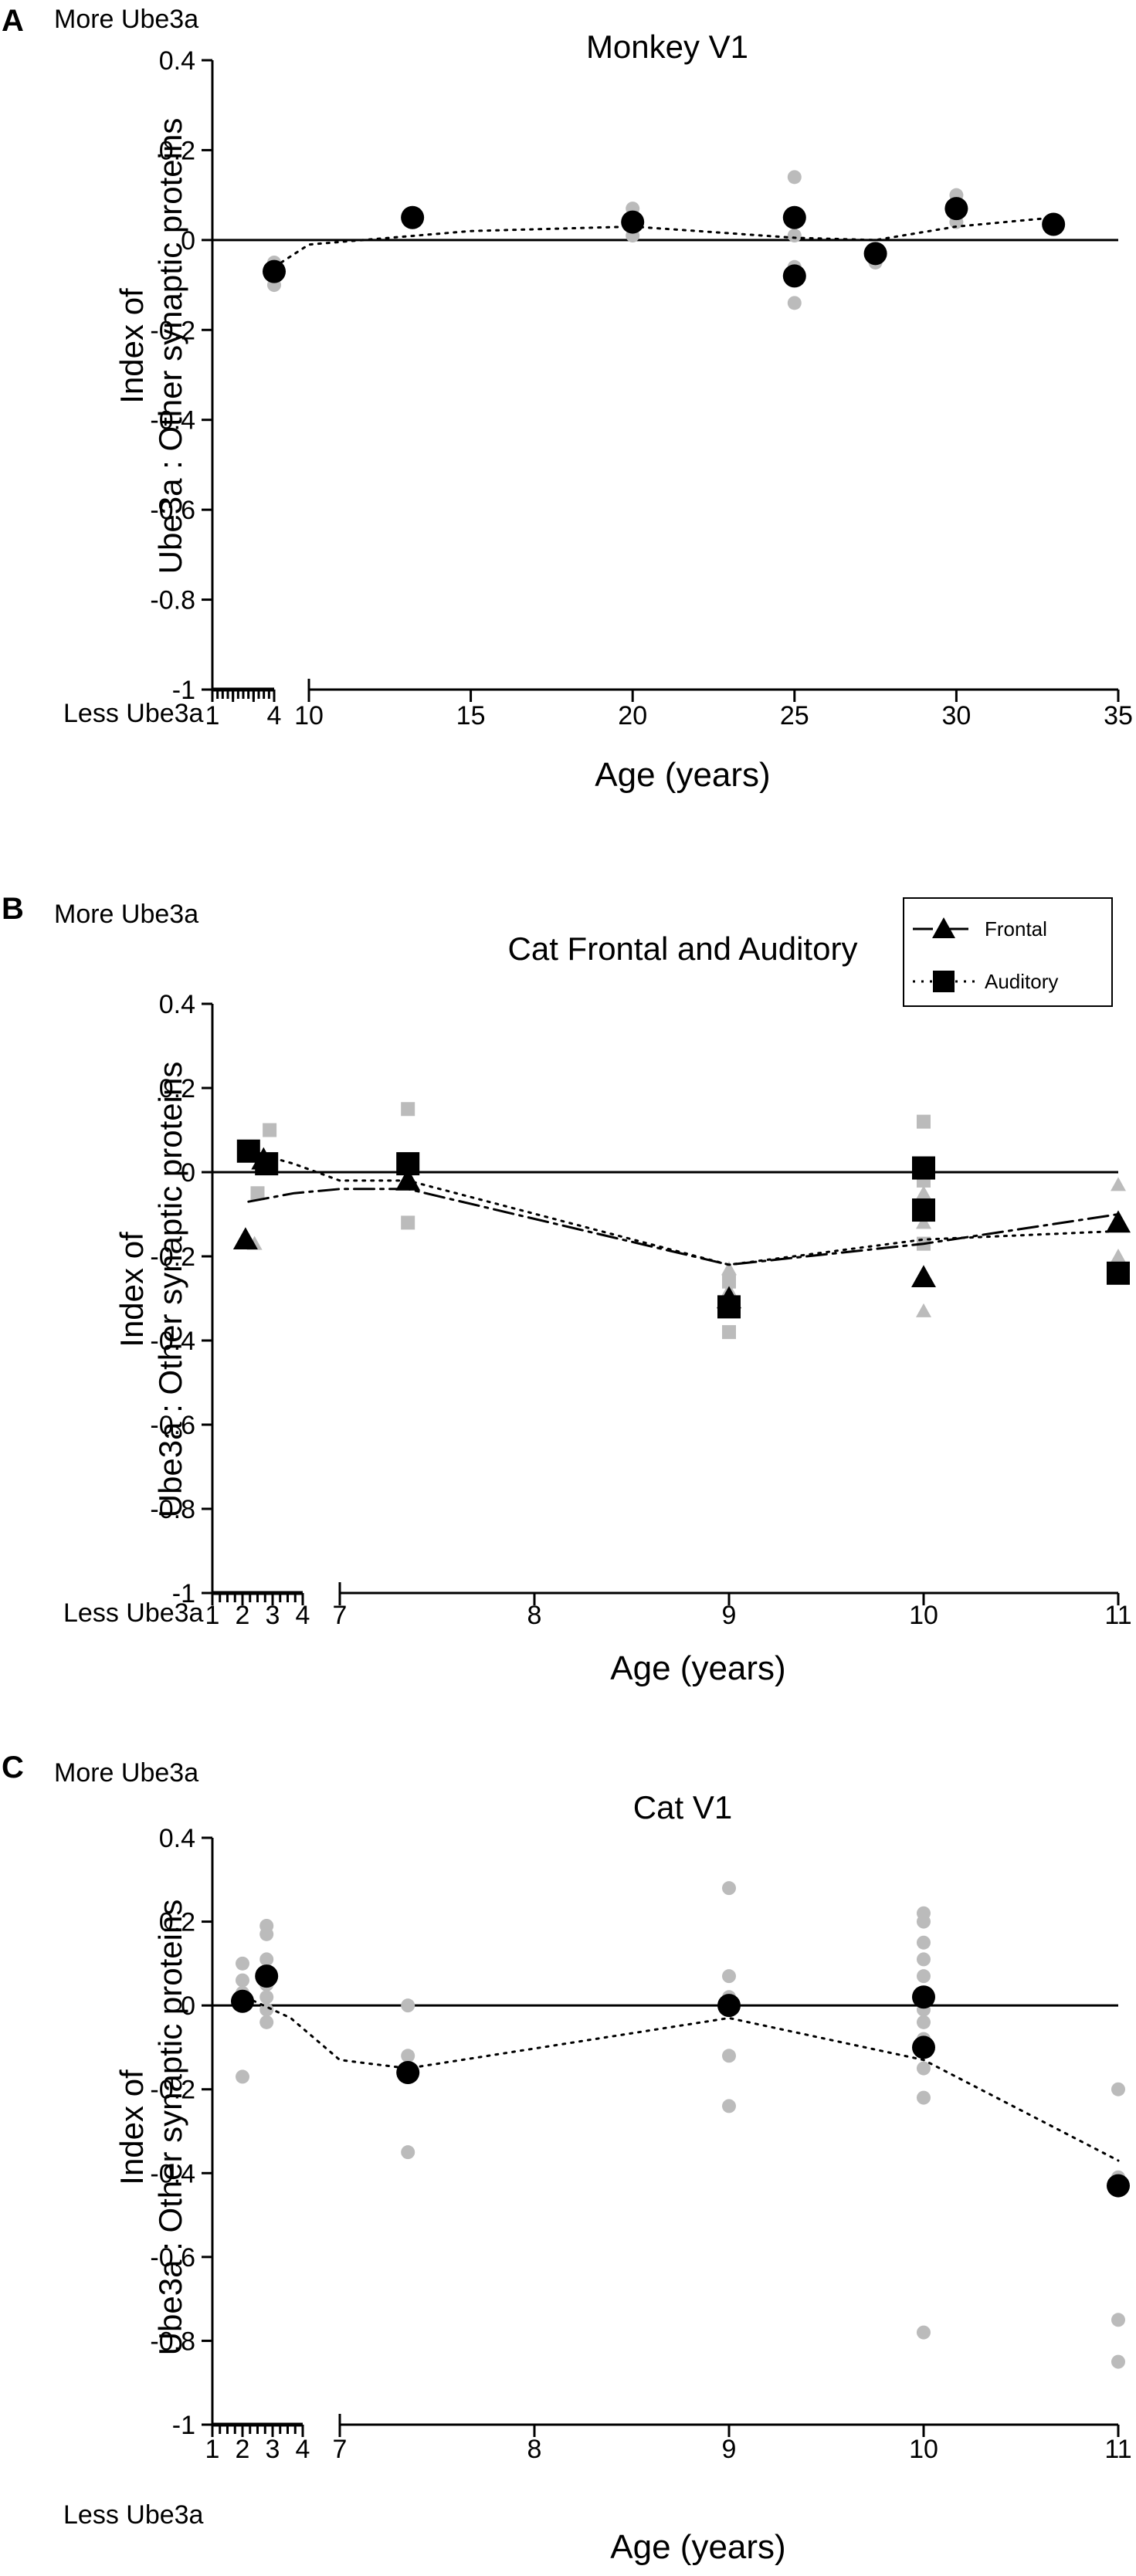  What do you see at coordinates (1117, 1615) in the screenshot?
I see `x-tick-label: 11` at bounding box center [1117, 1615].